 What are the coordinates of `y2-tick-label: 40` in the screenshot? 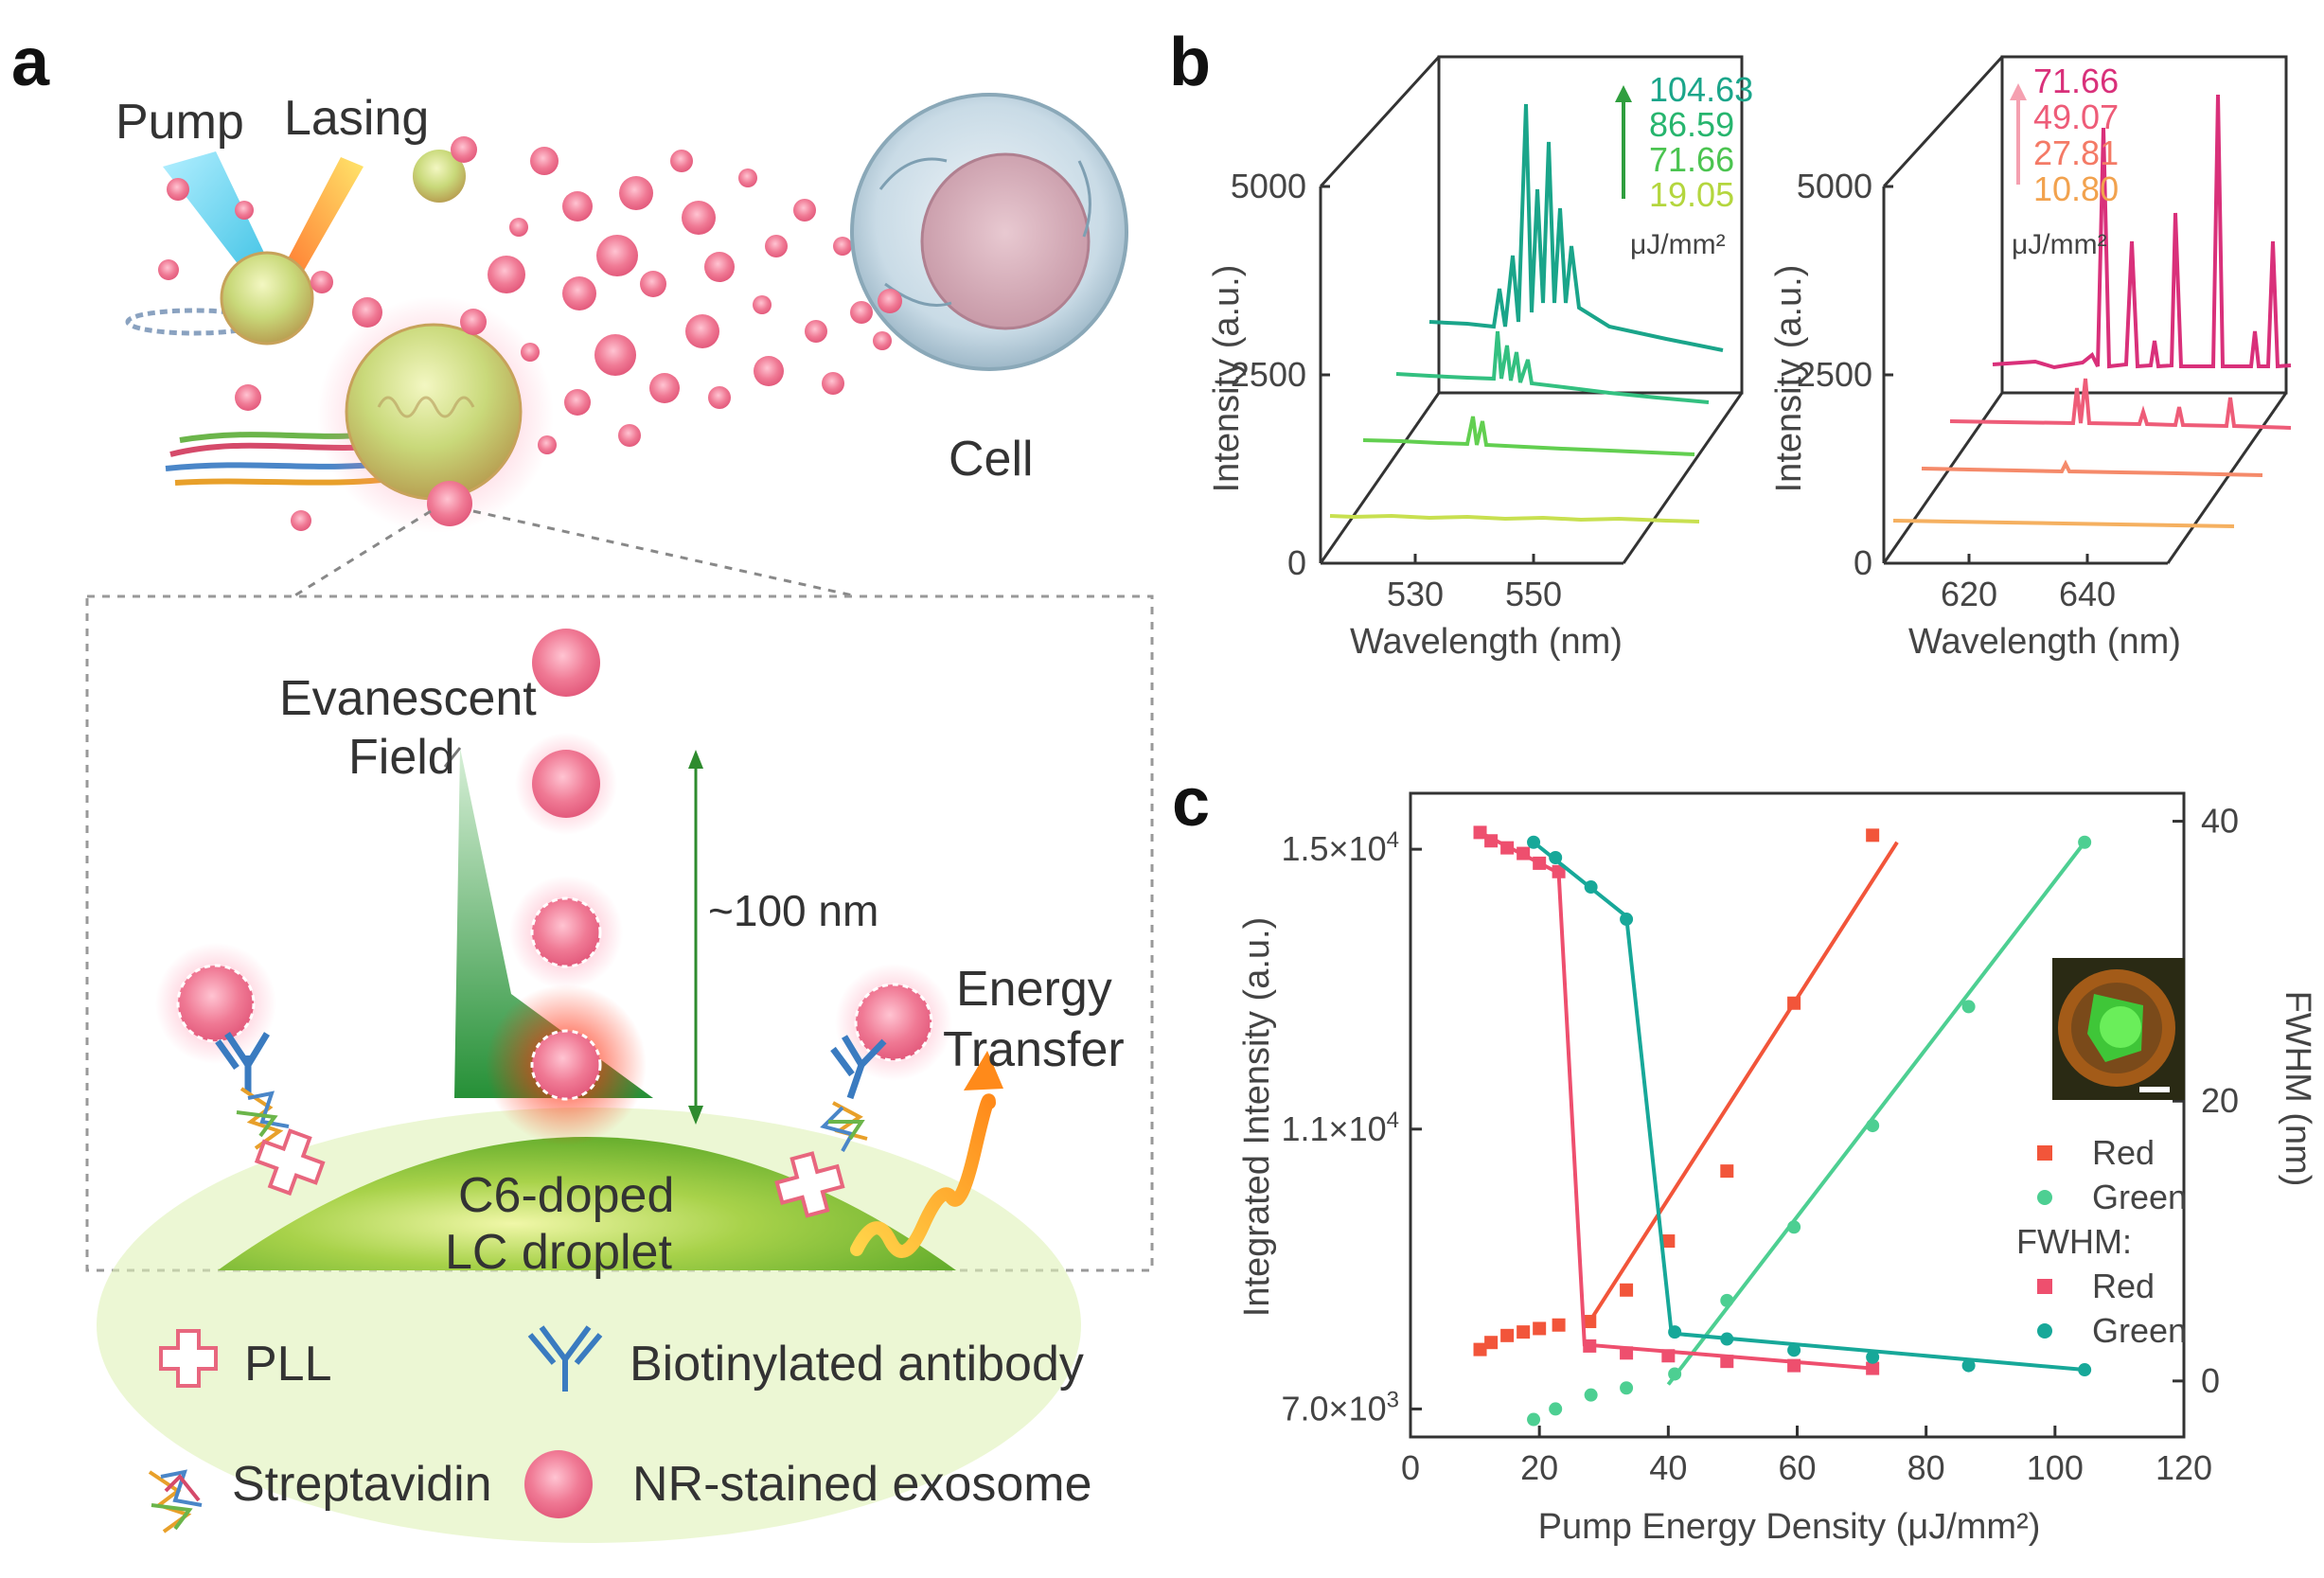 It's located at (2220, 821).